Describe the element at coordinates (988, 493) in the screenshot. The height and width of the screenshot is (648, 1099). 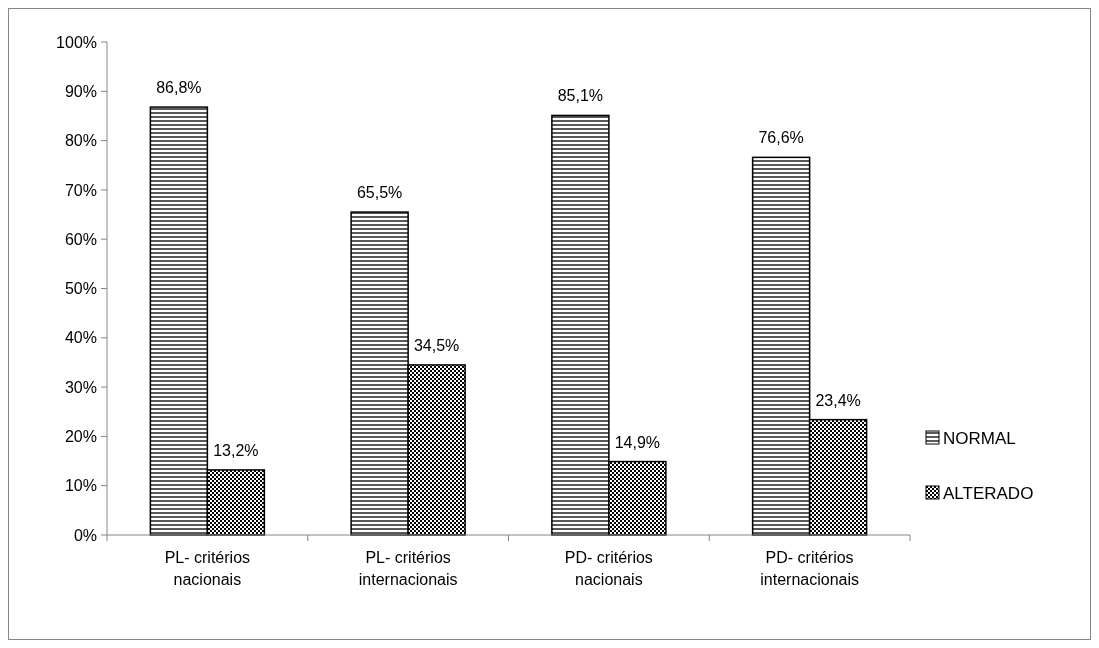
I see `legend-label: ALTERADO` at that location.